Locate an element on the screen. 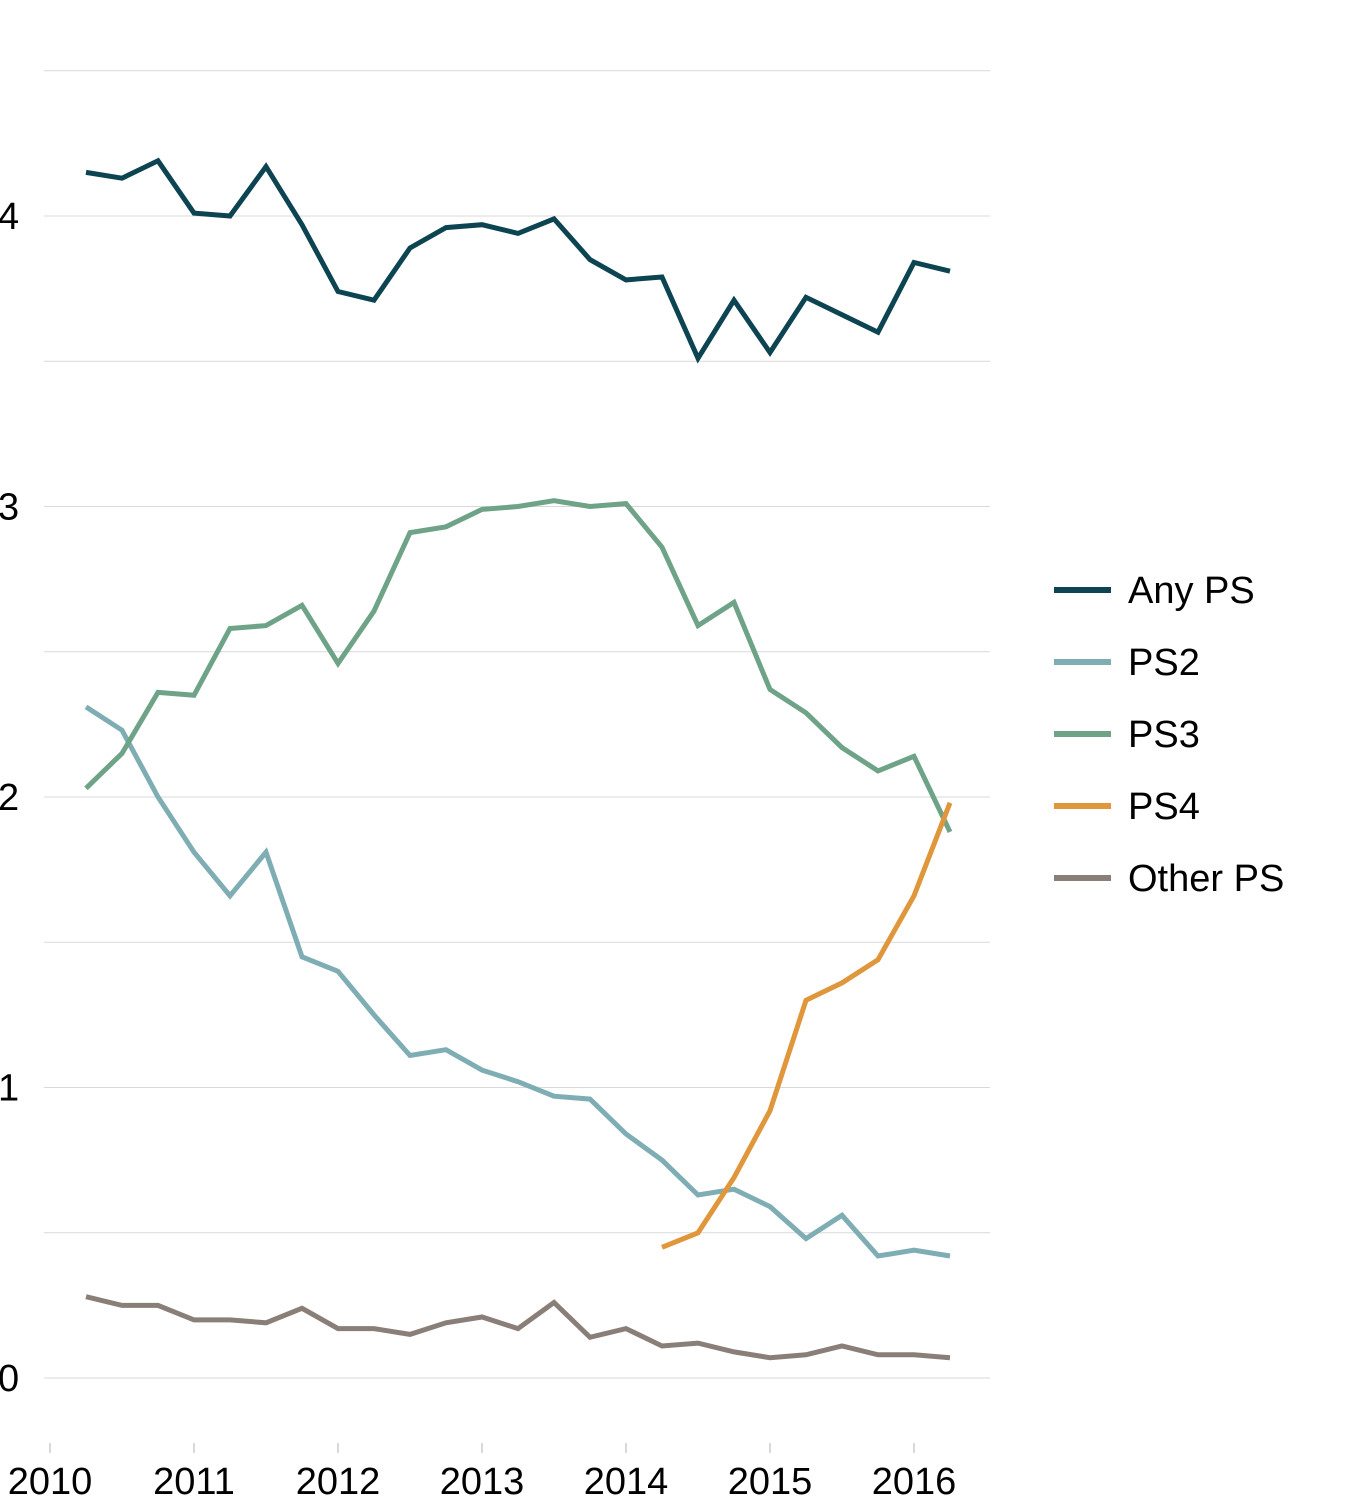 The width and height of the screenshot is (1350, 1500). x-tick-label: 2013 is located at coordinates (482, 1480).